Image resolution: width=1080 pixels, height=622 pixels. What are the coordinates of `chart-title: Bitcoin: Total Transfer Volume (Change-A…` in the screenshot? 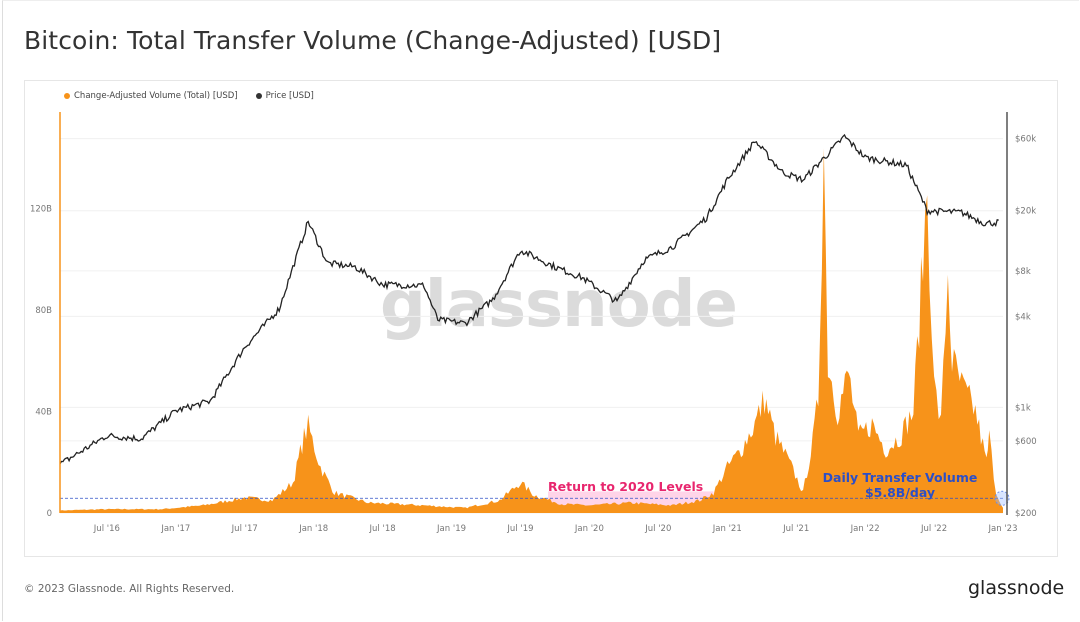 It's located at (373, 40).